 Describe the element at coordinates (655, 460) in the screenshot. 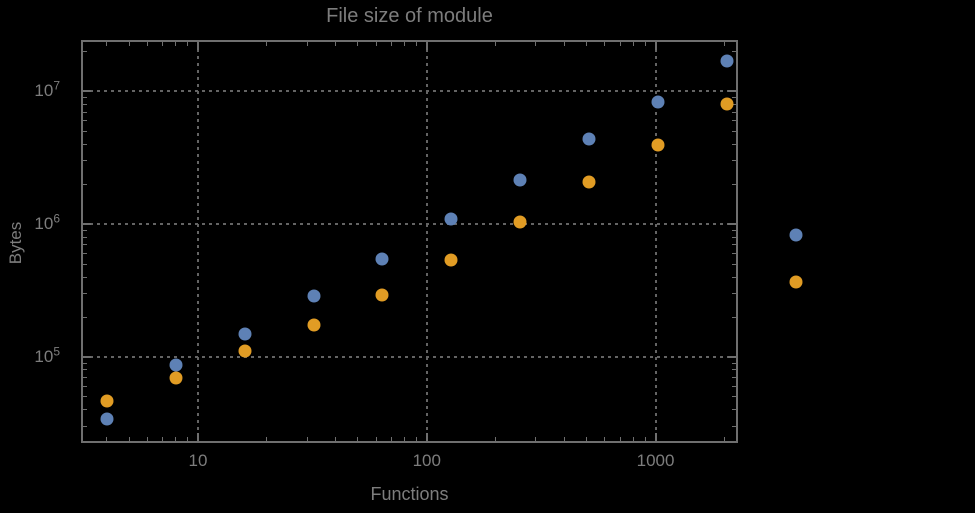

I see `x-tick-label: 1000` at that location.